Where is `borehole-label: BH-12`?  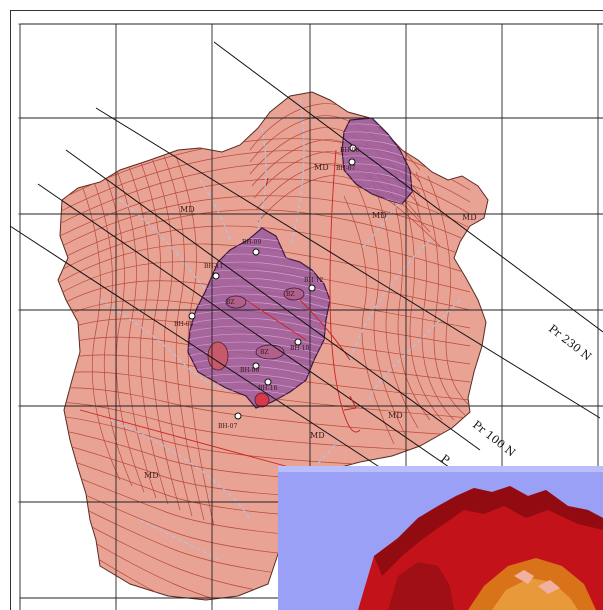
borehole-label: BH-12 is located at coordinates (313, 280).